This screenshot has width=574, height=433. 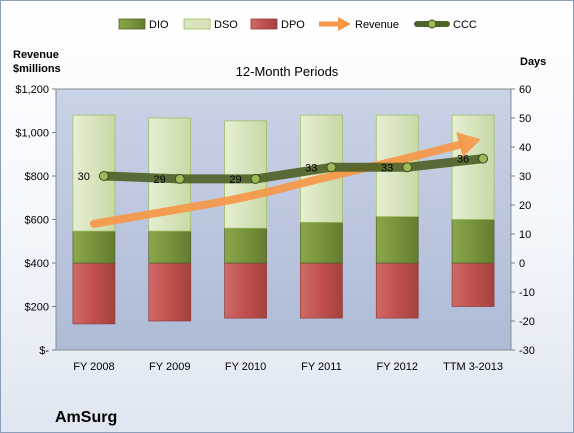 I want to click on left-tick-label: $600, so click(x=37, y=221).